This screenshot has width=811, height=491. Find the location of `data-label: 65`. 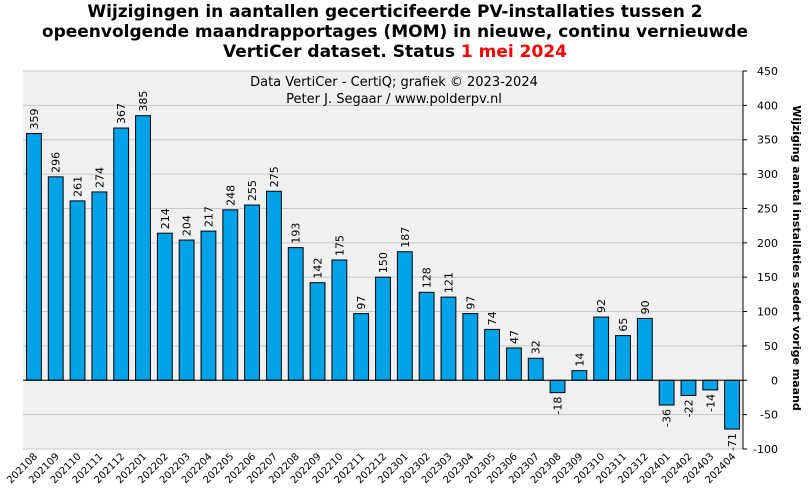

data-label: 65 is located at coordinates (623, 325).